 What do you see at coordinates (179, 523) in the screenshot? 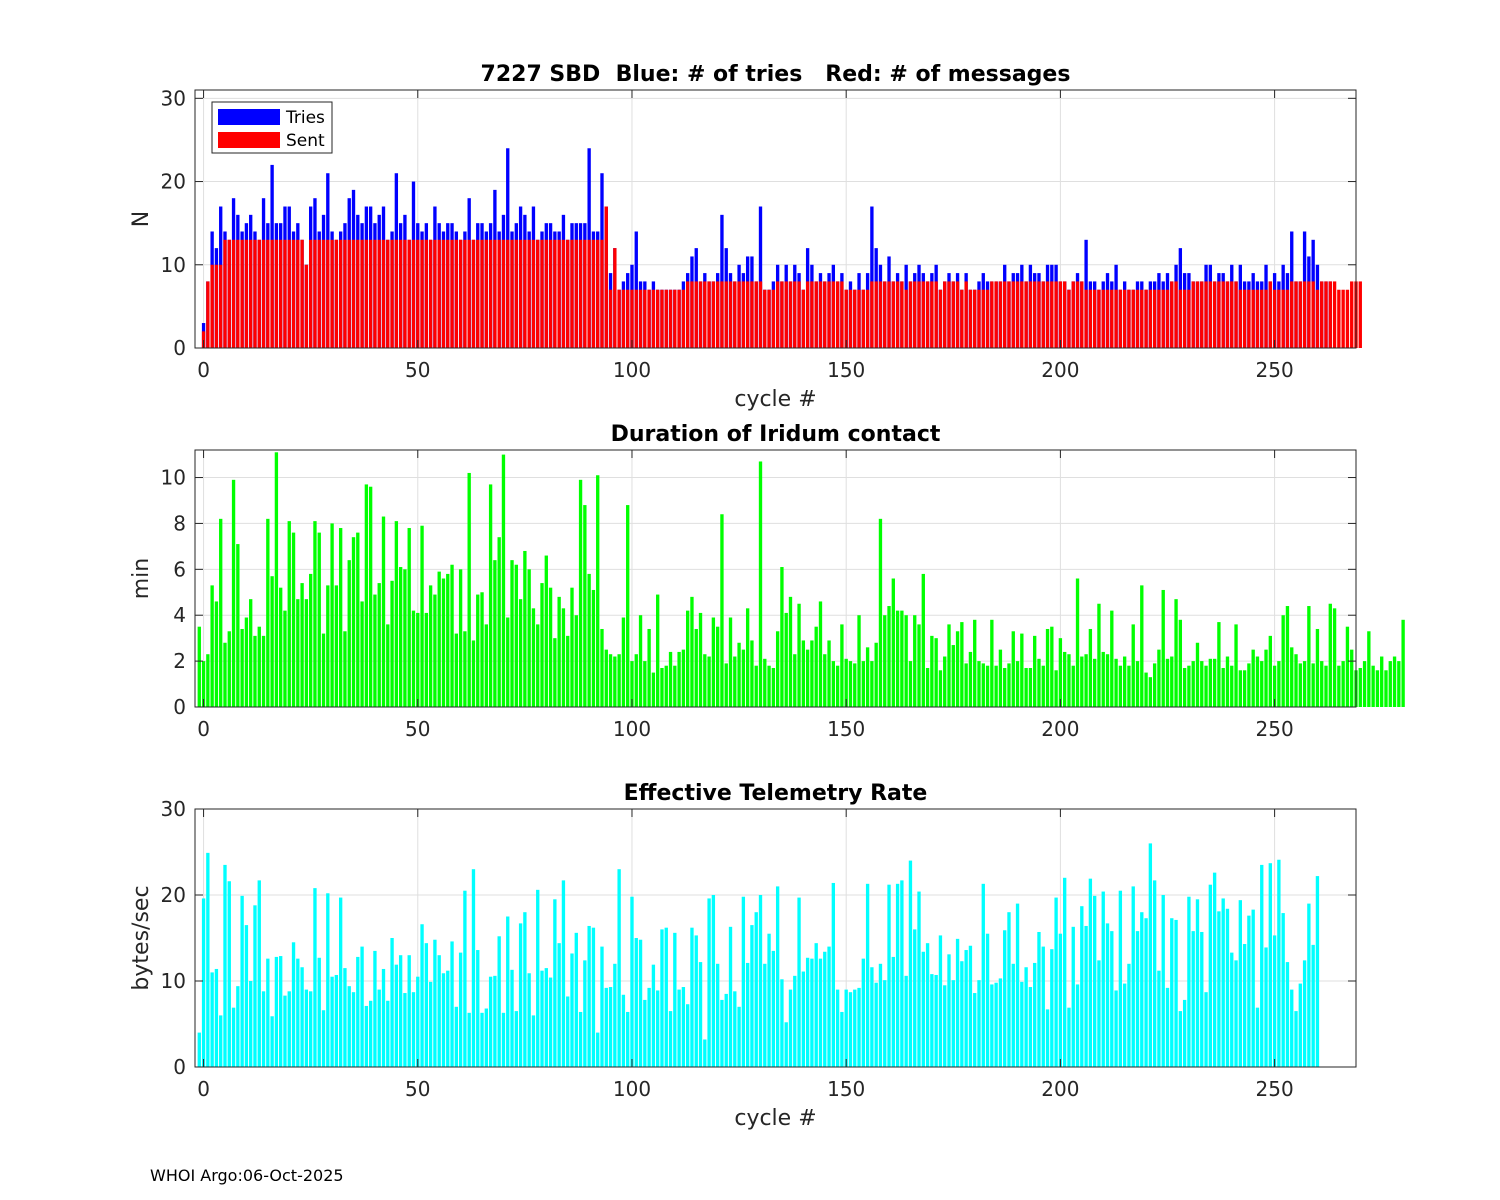
I see `y-tick-label: 8` at bounding box center [179, 523].